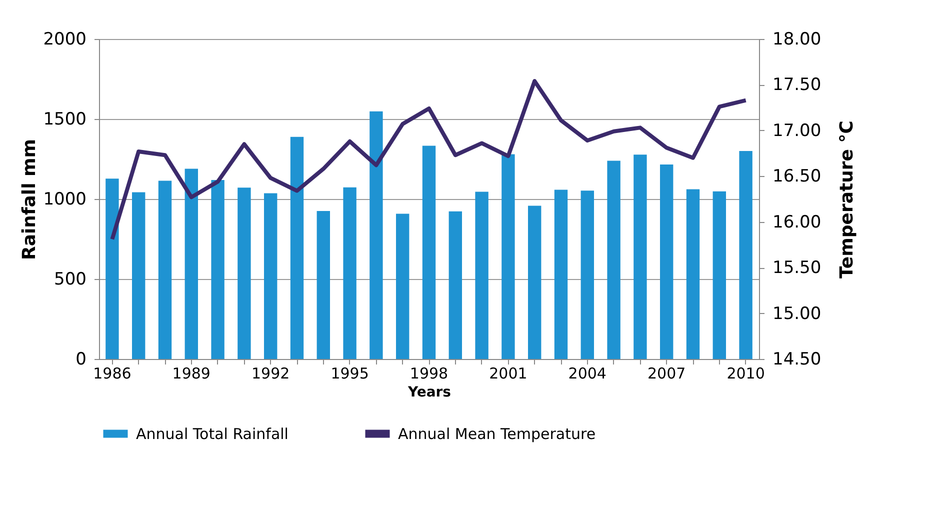  I want to click on x-tick-label: 2004, so click(587, 373).